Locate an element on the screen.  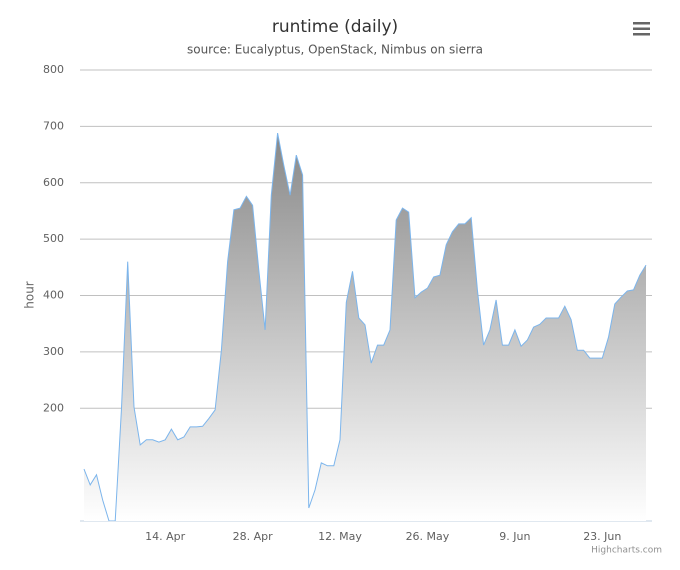
x-tick-label: 26. May is located at coordinates (428, 536).